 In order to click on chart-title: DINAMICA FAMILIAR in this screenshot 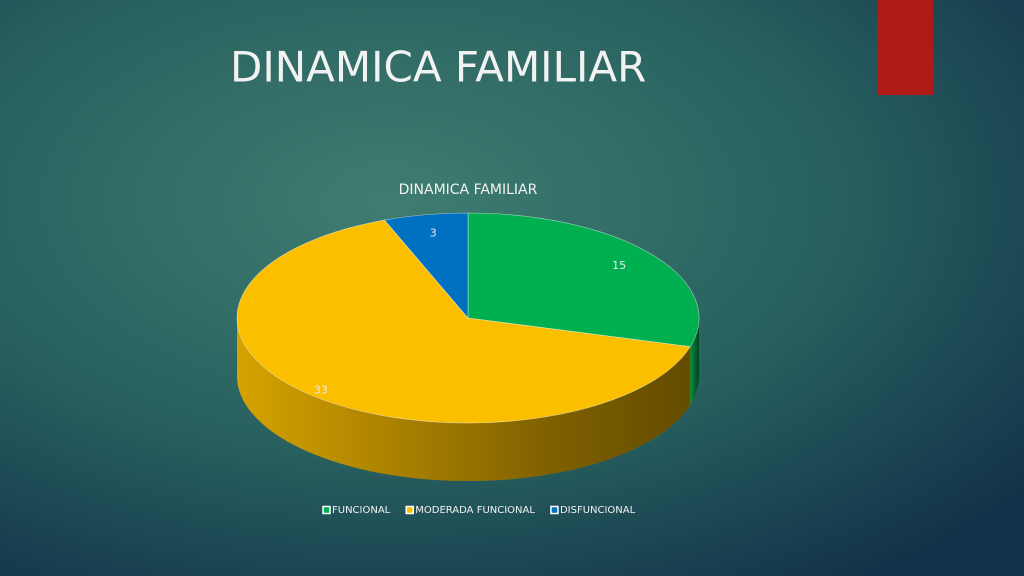, I will do `click(468, 190)`.